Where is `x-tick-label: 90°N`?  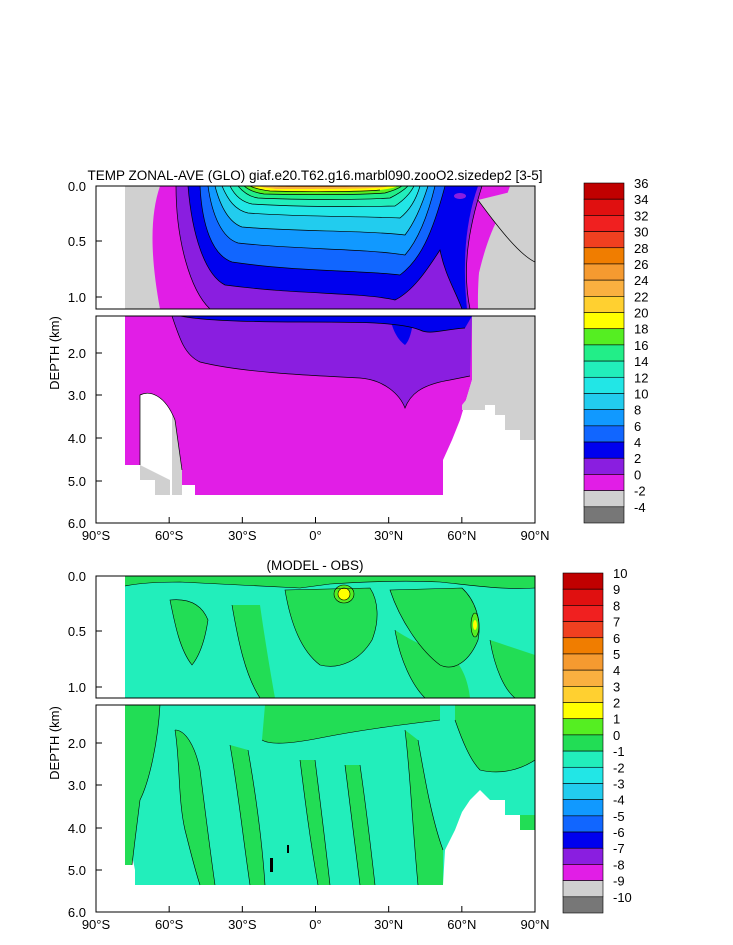 x-tick-label: 90°N is located at coordinates (534, 924).